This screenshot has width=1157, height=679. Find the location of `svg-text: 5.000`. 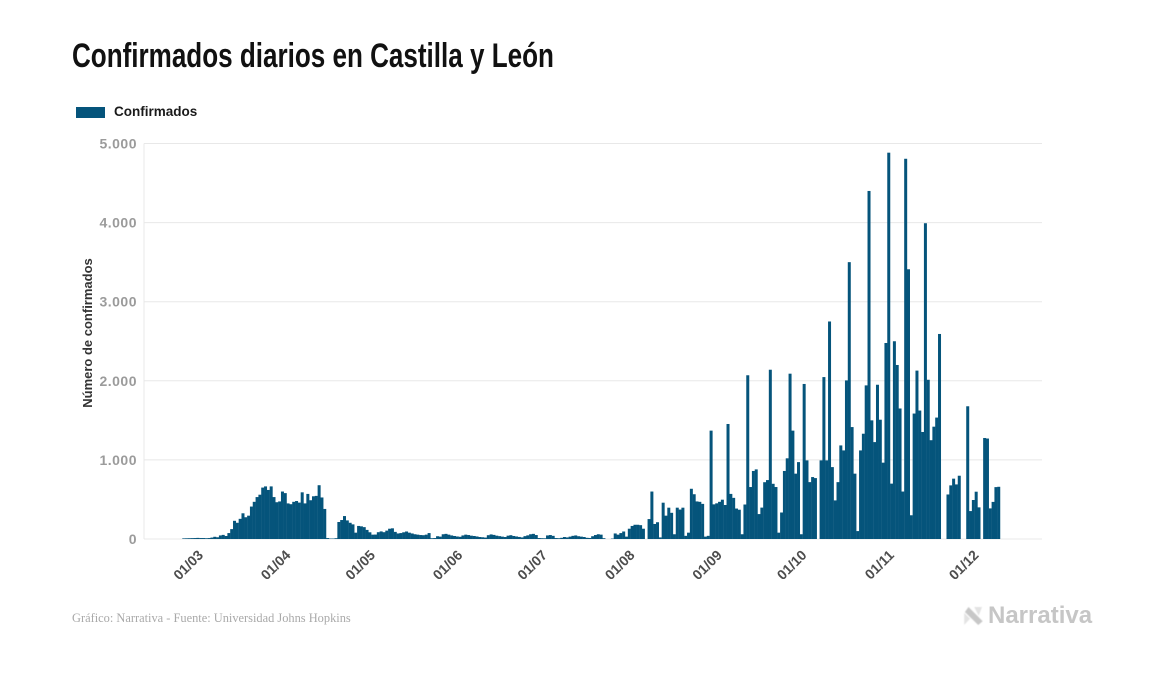

svg-text: 5.000 is located at coordinates (118, 144).